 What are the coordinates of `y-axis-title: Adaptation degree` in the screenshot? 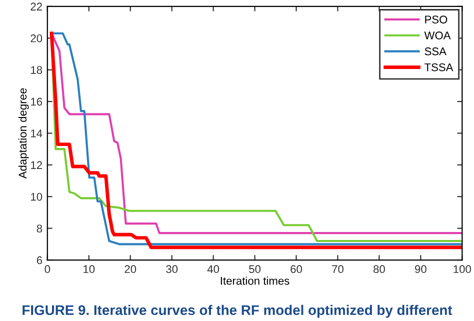 It's located at (23, 133).